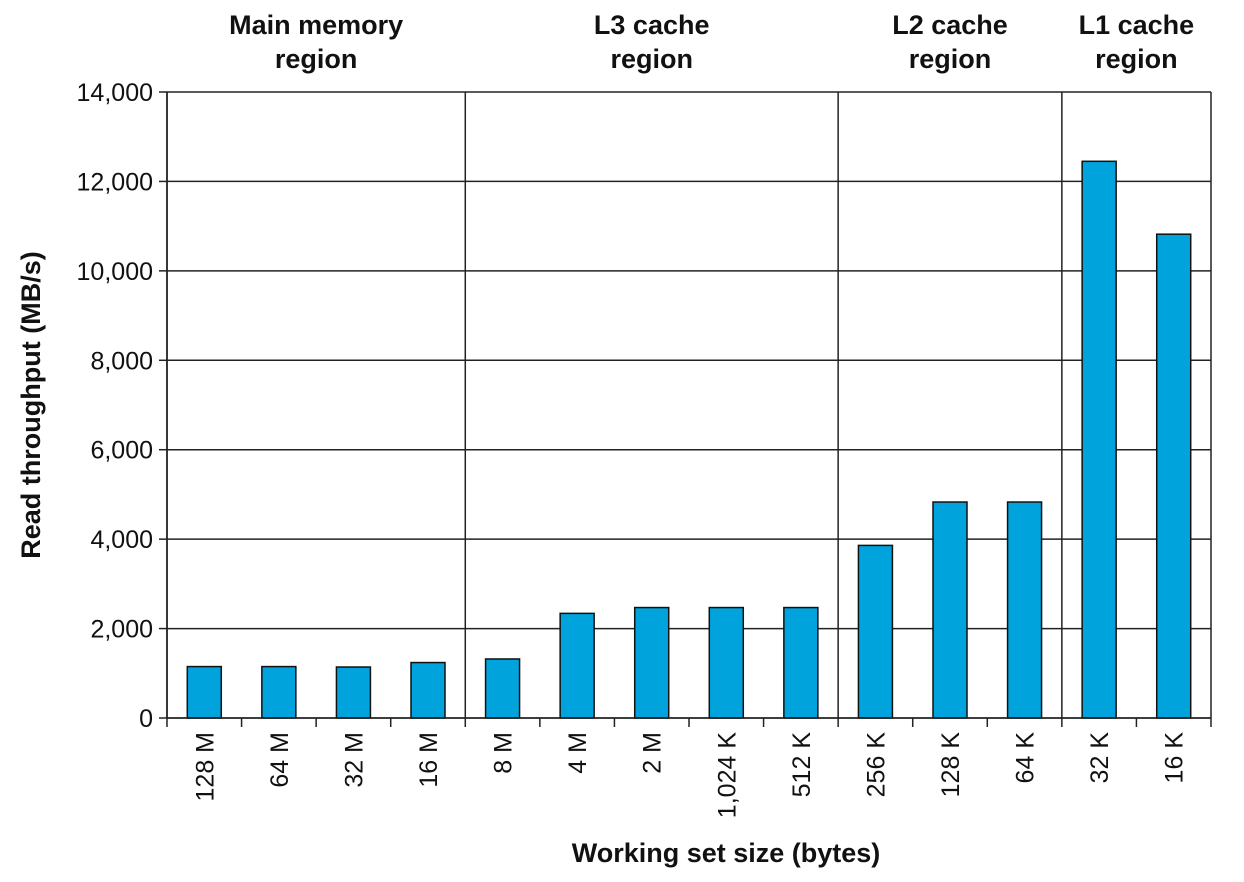 Image resolution: width=1244 pixels, height=882 pixels. Describe the element at coordinates (115, 93) in the screenshot. I see `y-tick-label: 14,000` at that location.